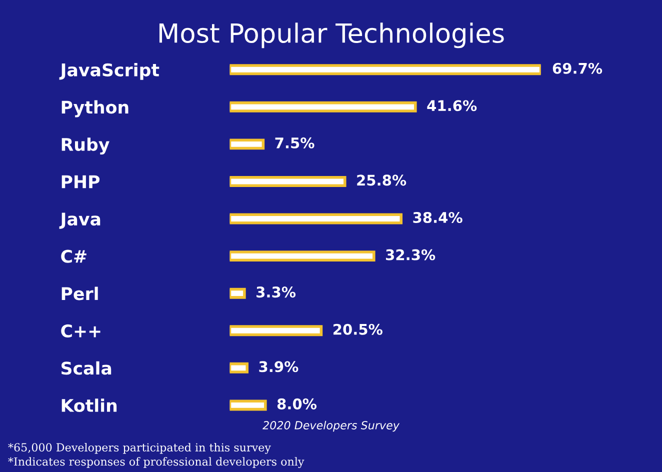 Image resolution: width=662 pixels, height=472 pixels. I want to click on data-label: 7.5%, so click(294, 142).